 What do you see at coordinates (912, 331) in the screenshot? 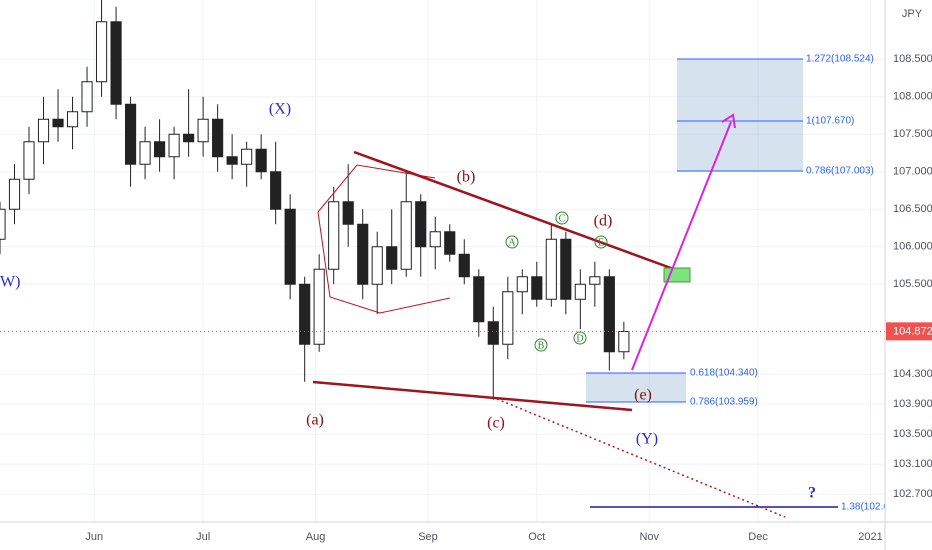
I see `last-price-label: 104.872` at bounding box center [912, 331].